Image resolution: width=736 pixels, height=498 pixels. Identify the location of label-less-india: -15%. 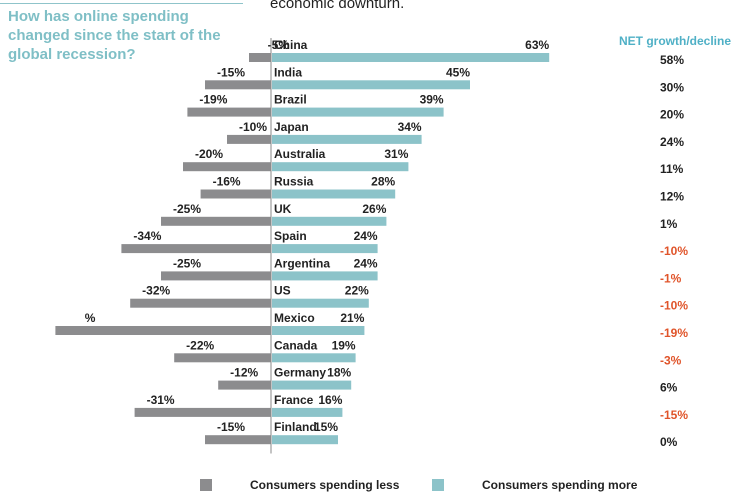
(231, 72).